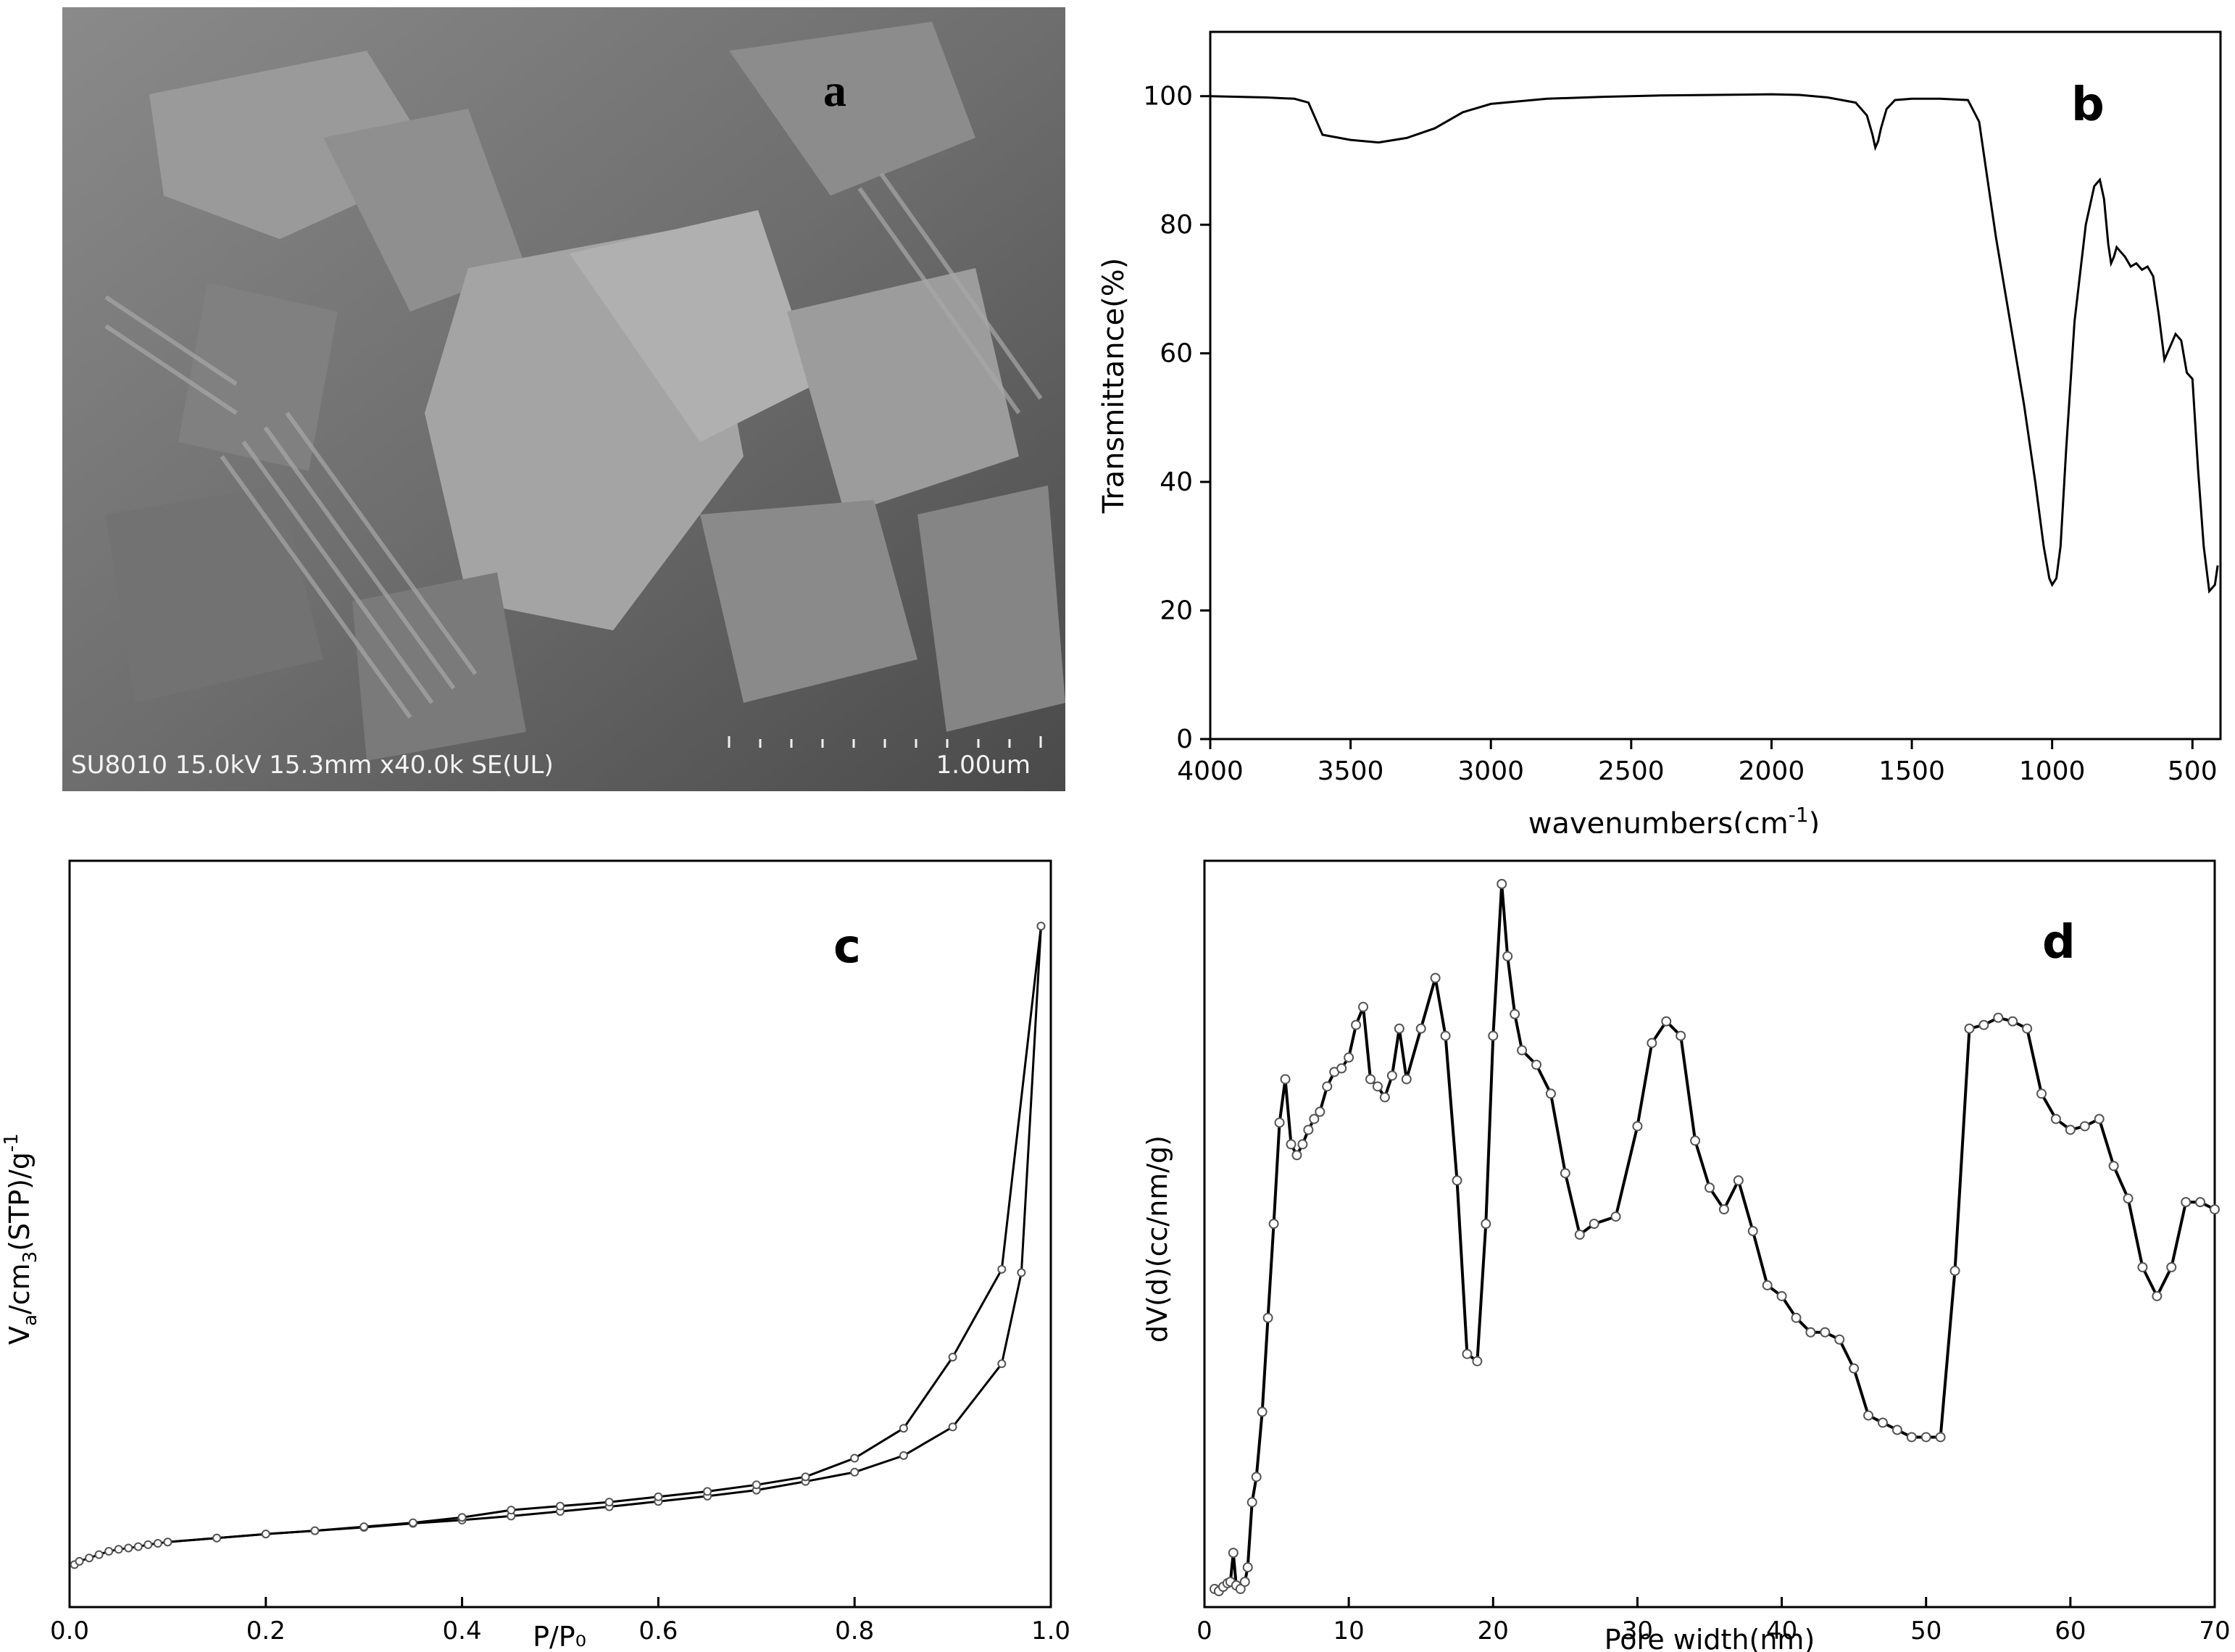 This screenshot has height=1652, width=2235. What do you see at coordinates (1176, 225) in the screenshot?
I see `ftir-y-tick-label: 80` at bounding box center [1176, 225].